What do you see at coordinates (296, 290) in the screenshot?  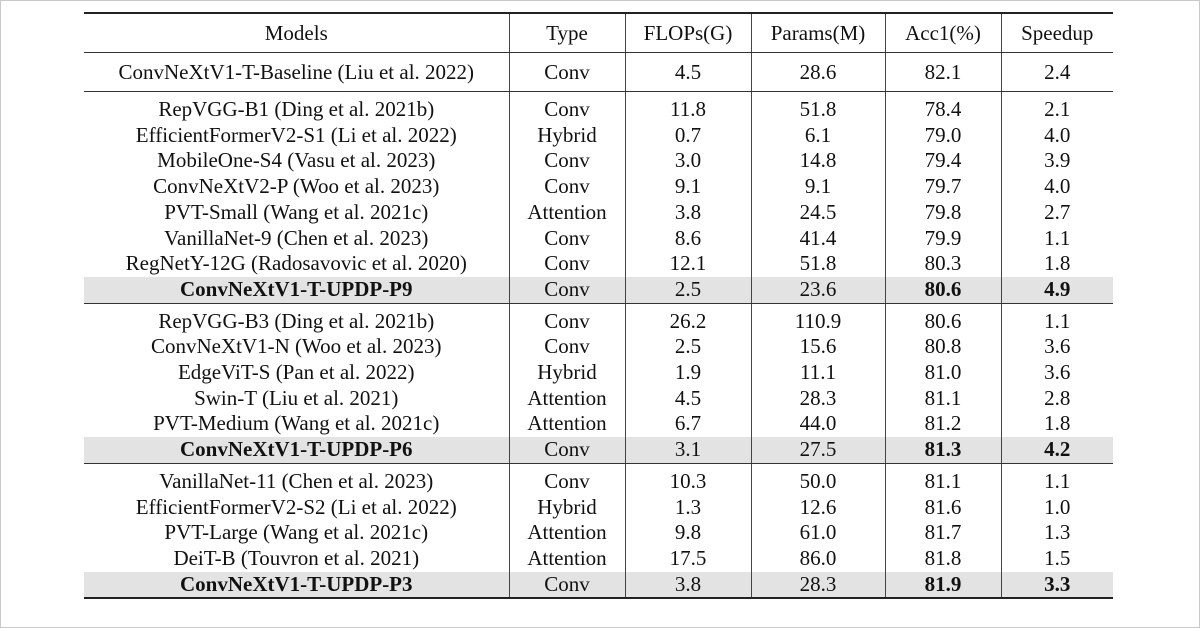 I see `cell-model: ConvNeXtV1-T-UPDP-P9` at bounding box center [296, 290].